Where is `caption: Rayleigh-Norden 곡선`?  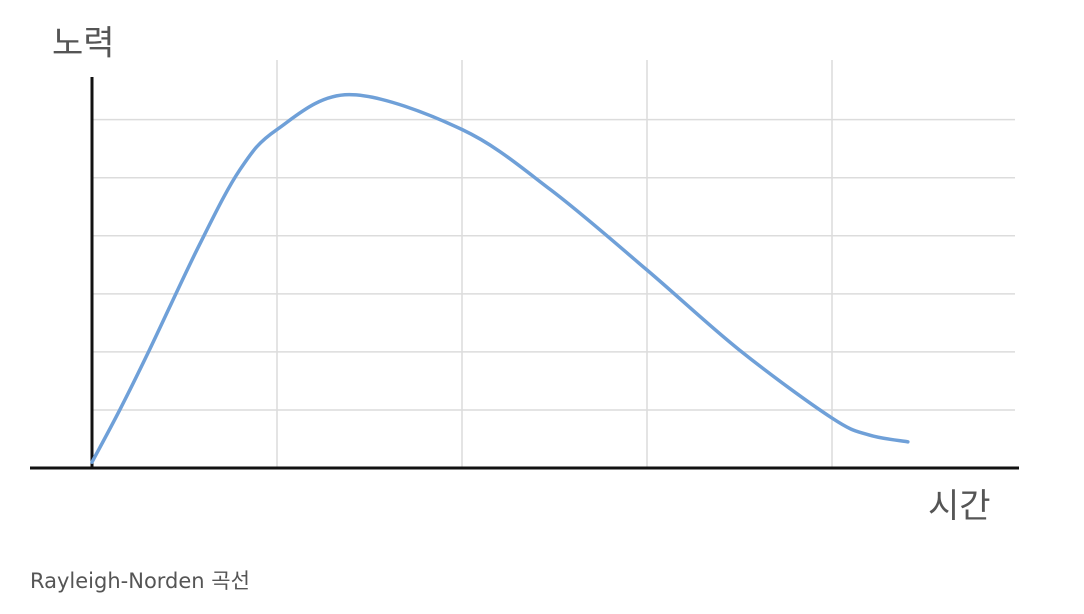
caption: Rayleigh-Norden 곡선 is located at coordinates (140, 581).